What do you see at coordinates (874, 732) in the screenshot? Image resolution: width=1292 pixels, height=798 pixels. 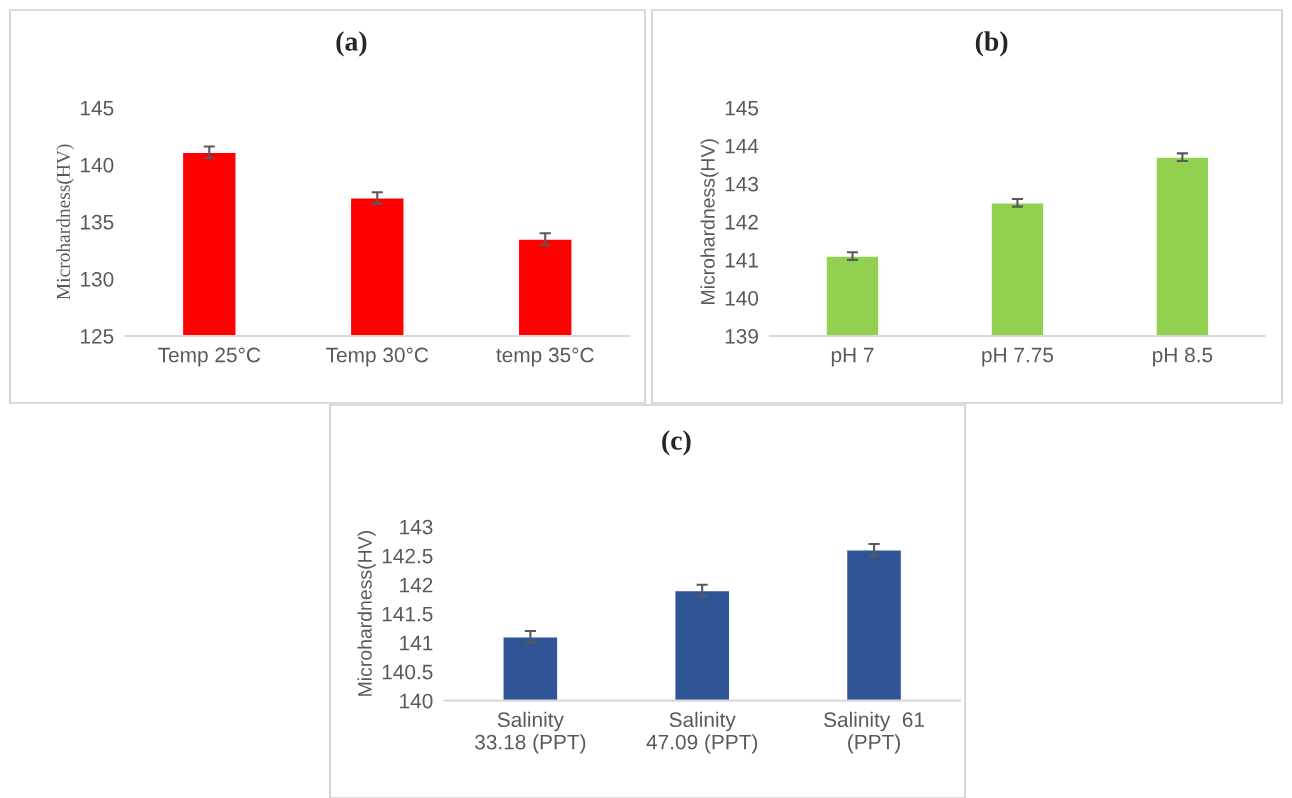 I see `x-tick-label: Salinity 61 (PPT)` at bounding box center [874, 732].